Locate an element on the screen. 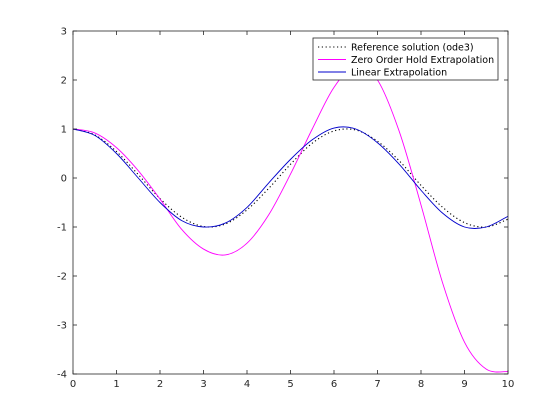 The image size is (560, 420). x-tick-label: 8 is located at coordinates (421, 384).